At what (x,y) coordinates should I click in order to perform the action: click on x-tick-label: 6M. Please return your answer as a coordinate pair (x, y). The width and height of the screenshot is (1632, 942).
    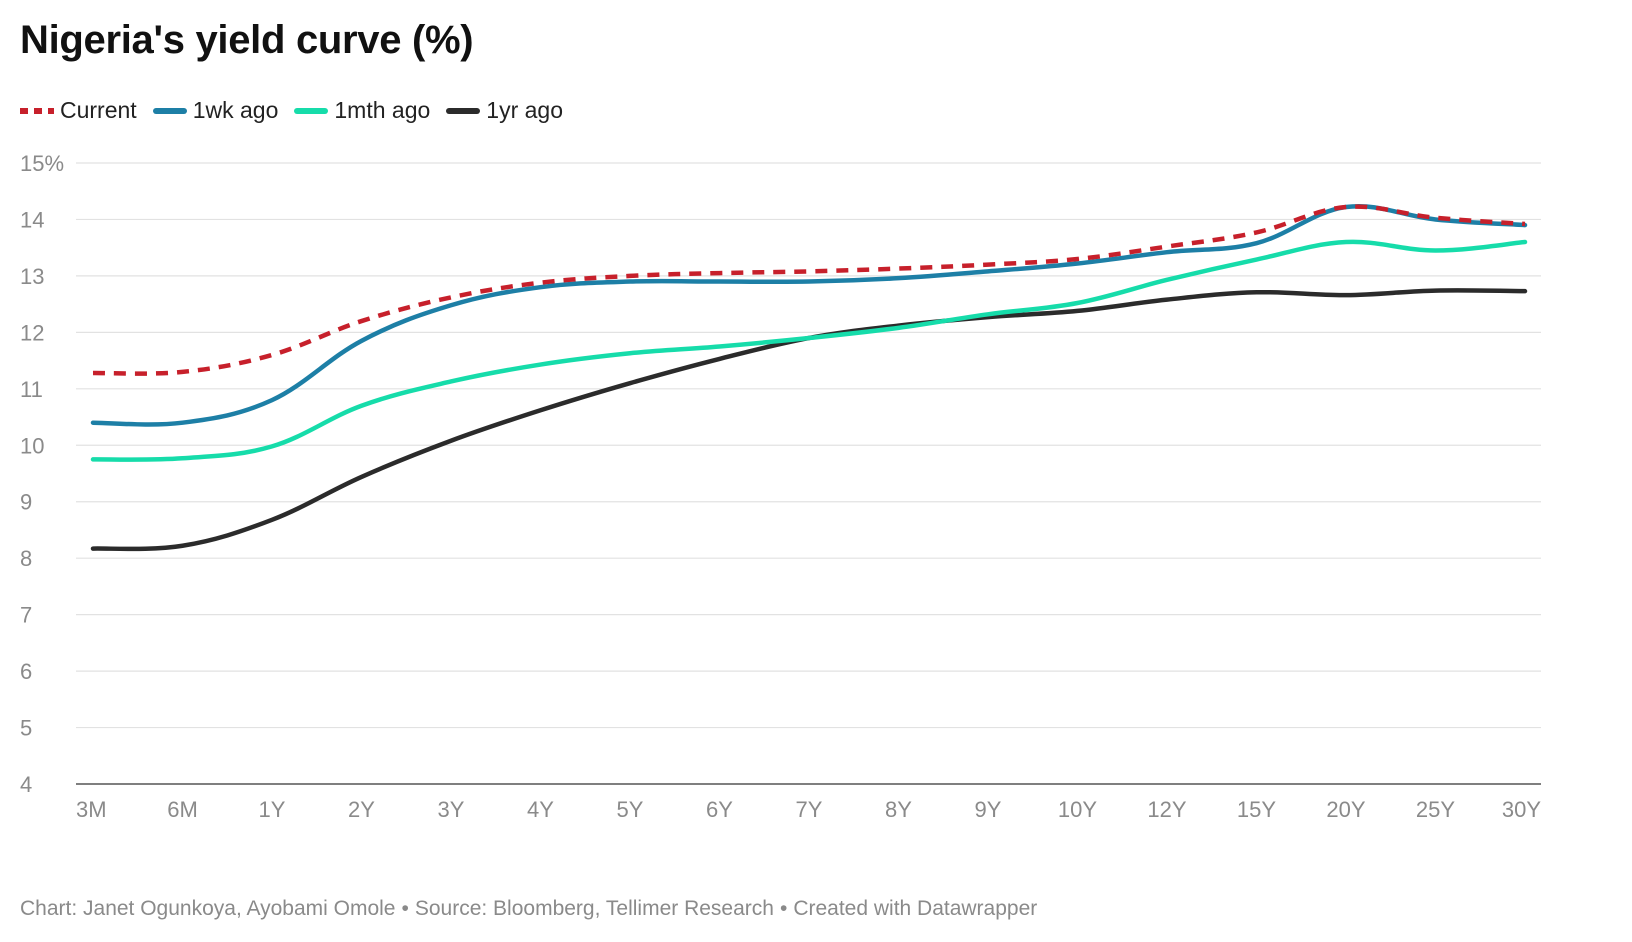
    Looking at the image, I should click on (182, 809).